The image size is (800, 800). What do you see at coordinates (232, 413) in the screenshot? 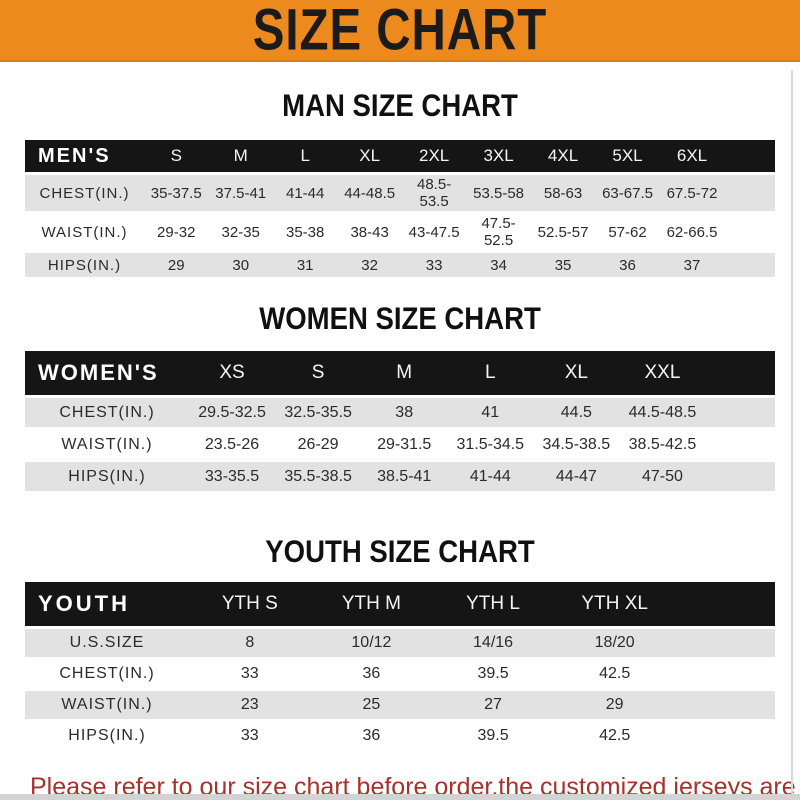
I see `size-value-cell: 29.5-32.5` at bounding box center [232, 413].